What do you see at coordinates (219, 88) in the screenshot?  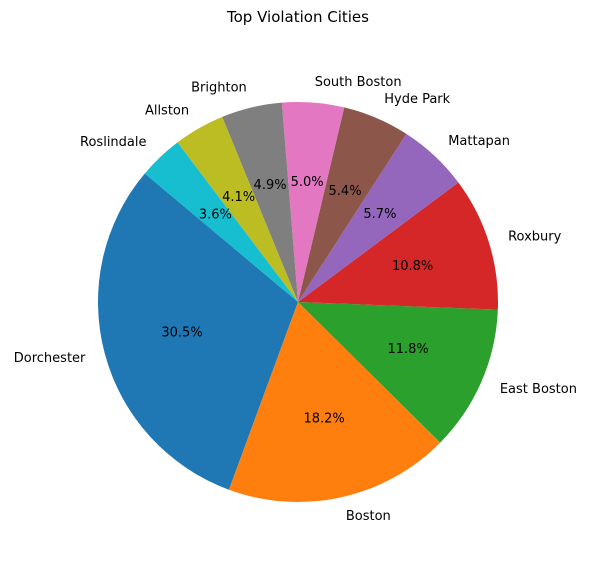 I see `category-label-brighton: Brighton` at bounding box center [219, 88].